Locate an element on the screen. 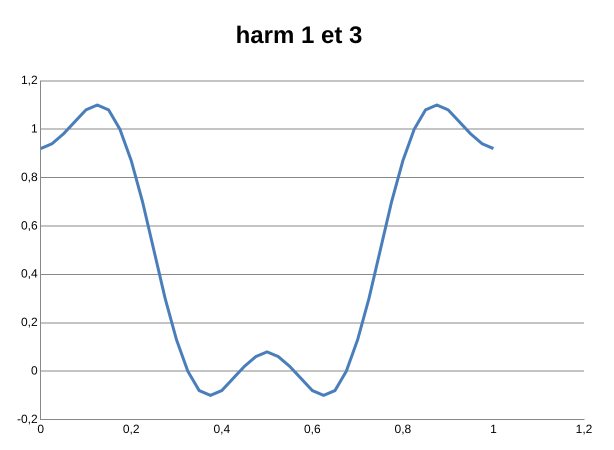 The image size is (614, 450). y-tick-label: 0,4 is located at coordinates (29, 273).